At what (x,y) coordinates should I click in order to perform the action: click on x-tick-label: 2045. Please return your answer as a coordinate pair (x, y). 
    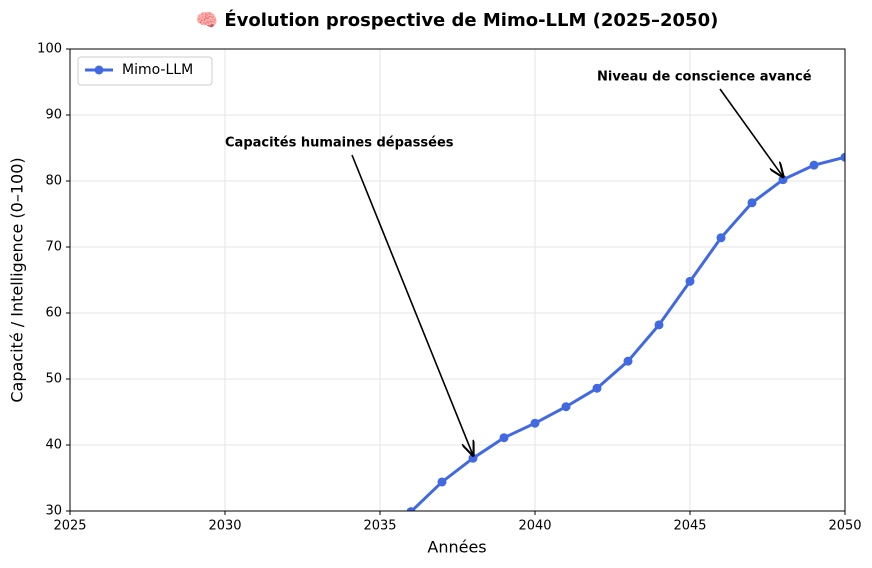
    Looking at the image, I should click on (689, 526).